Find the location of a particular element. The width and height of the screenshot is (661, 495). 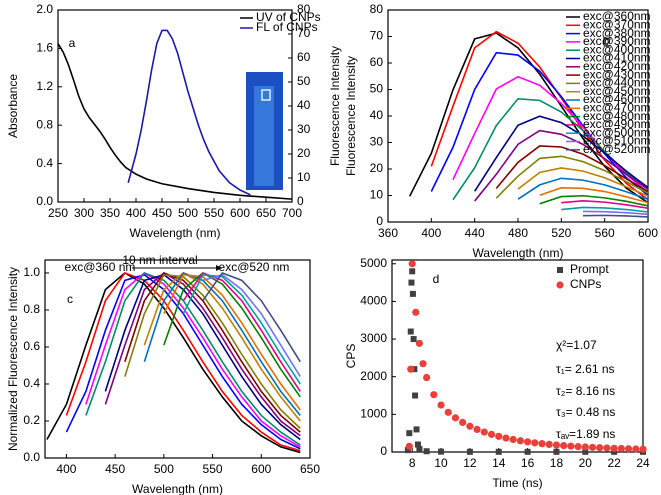

legend-label: exc@390nm is located at coordinates (617, 41).